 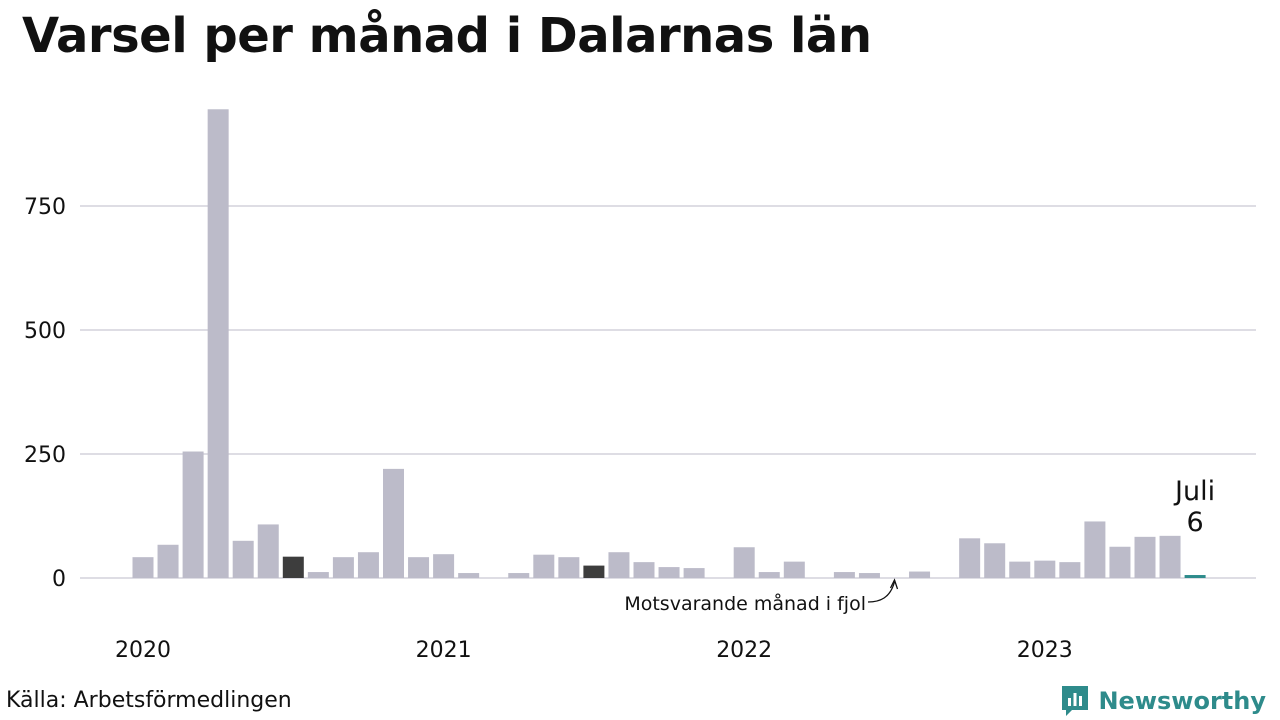 What do you see at coordinates (45, 331) in the screenshot?
I see `y-tick-label: 500` at bounding box center [45, 331].